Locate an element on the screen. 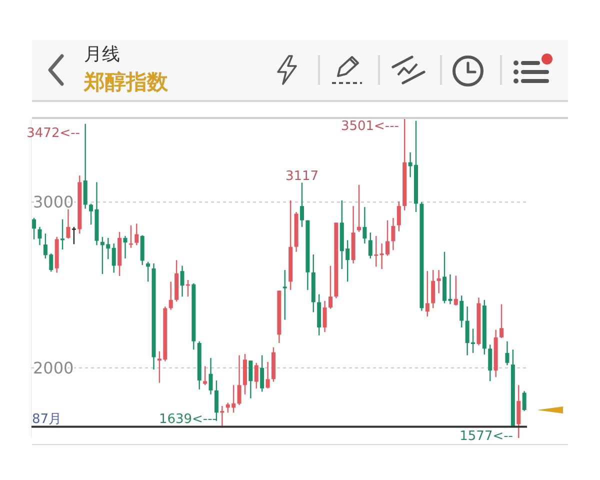 Image resolution: width=600 pixels, height=480 pixels. y-tick-label: 2000 is located at coordinates (53, 368).